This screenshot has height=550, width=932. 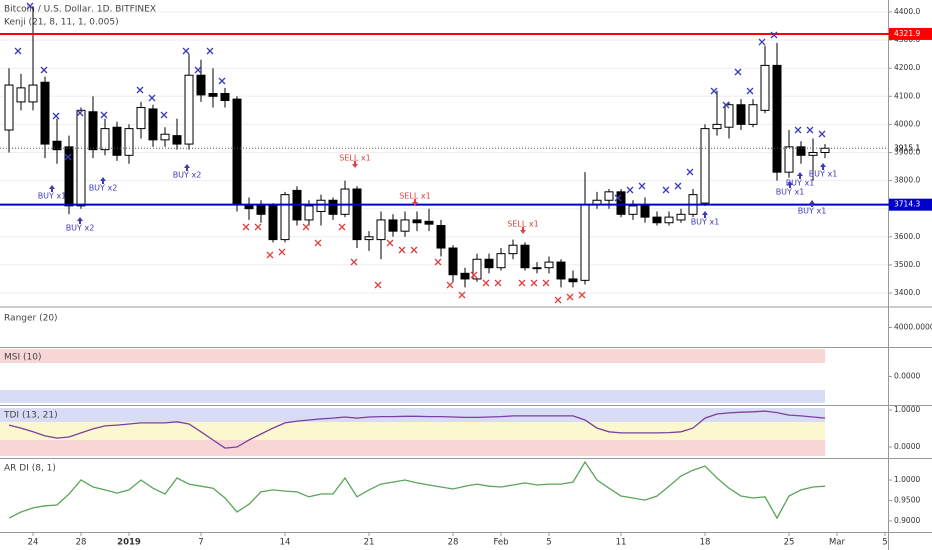 I want to click on x-tick-label: 5, so click(x=548, y=543).